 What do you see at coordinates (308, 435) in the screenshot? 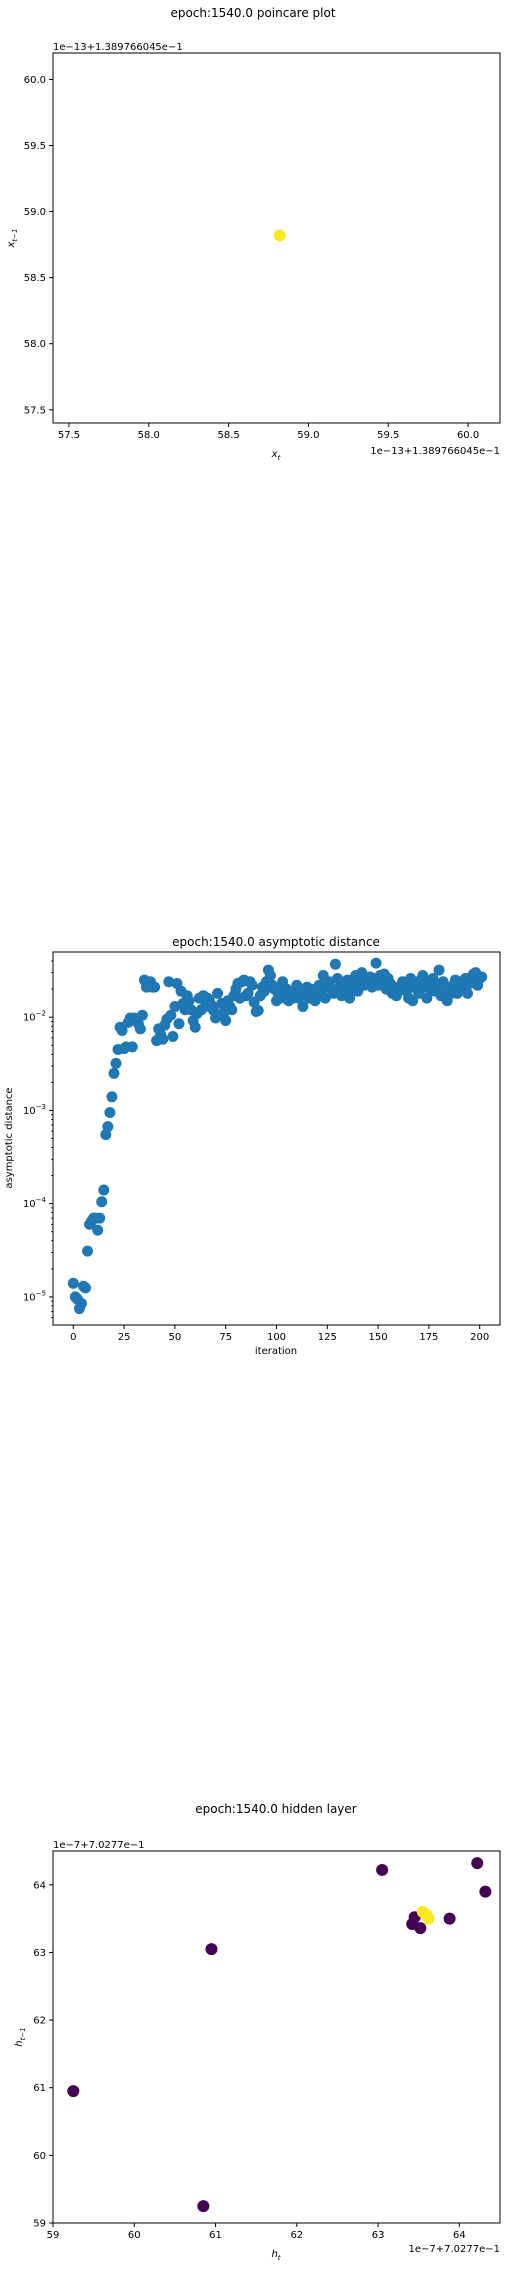
I see `poincare-x-tick-label: 59.0` at bounding box center [308, 435].